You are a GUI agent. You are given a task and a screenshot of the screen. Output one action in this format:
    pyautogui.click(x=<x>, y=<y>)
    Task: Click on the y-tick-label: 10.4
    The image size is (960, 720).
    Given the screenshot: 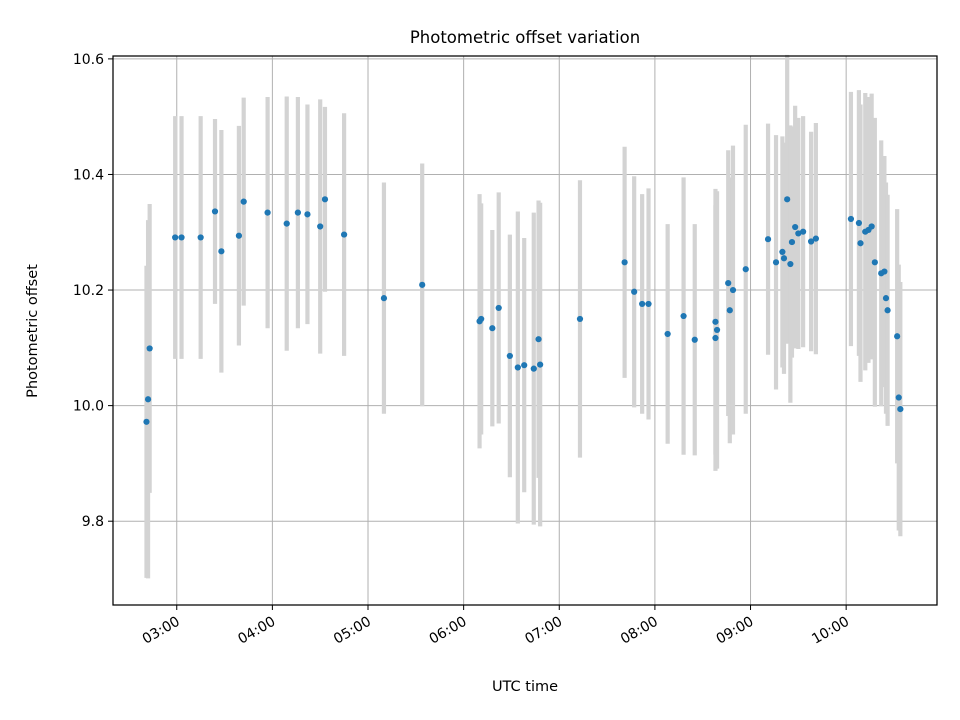 What is the action you would take?
    pyautogui.click(x=88, y=175)
    